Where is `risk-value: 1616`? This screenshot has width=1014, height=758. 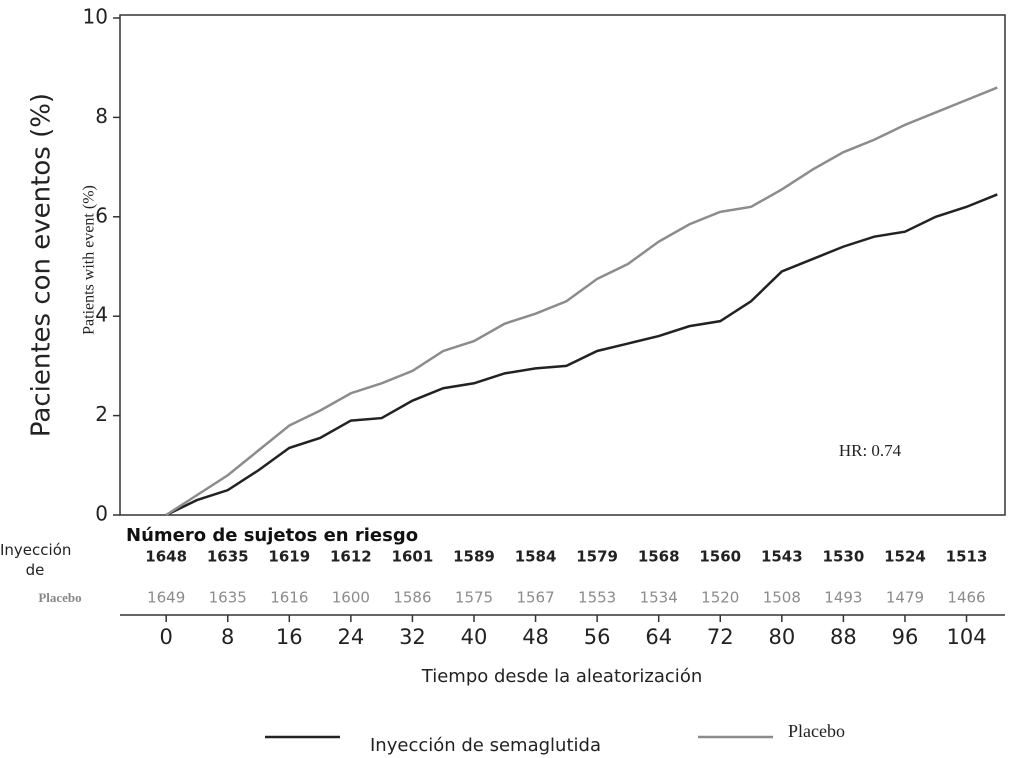
risk-value: 1616 is located at coordinates (289, 598).